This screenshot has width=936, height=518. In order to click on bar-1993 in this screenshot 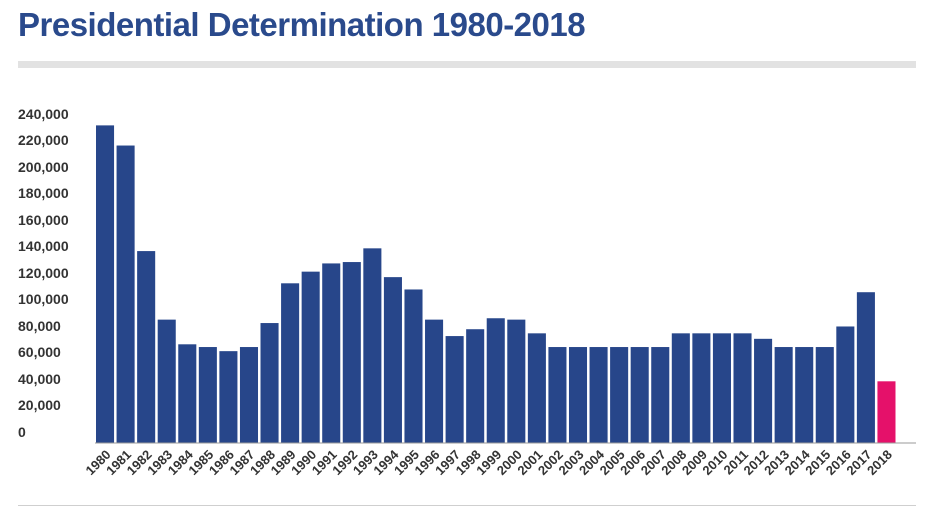, I will do `click(372, 345)`.